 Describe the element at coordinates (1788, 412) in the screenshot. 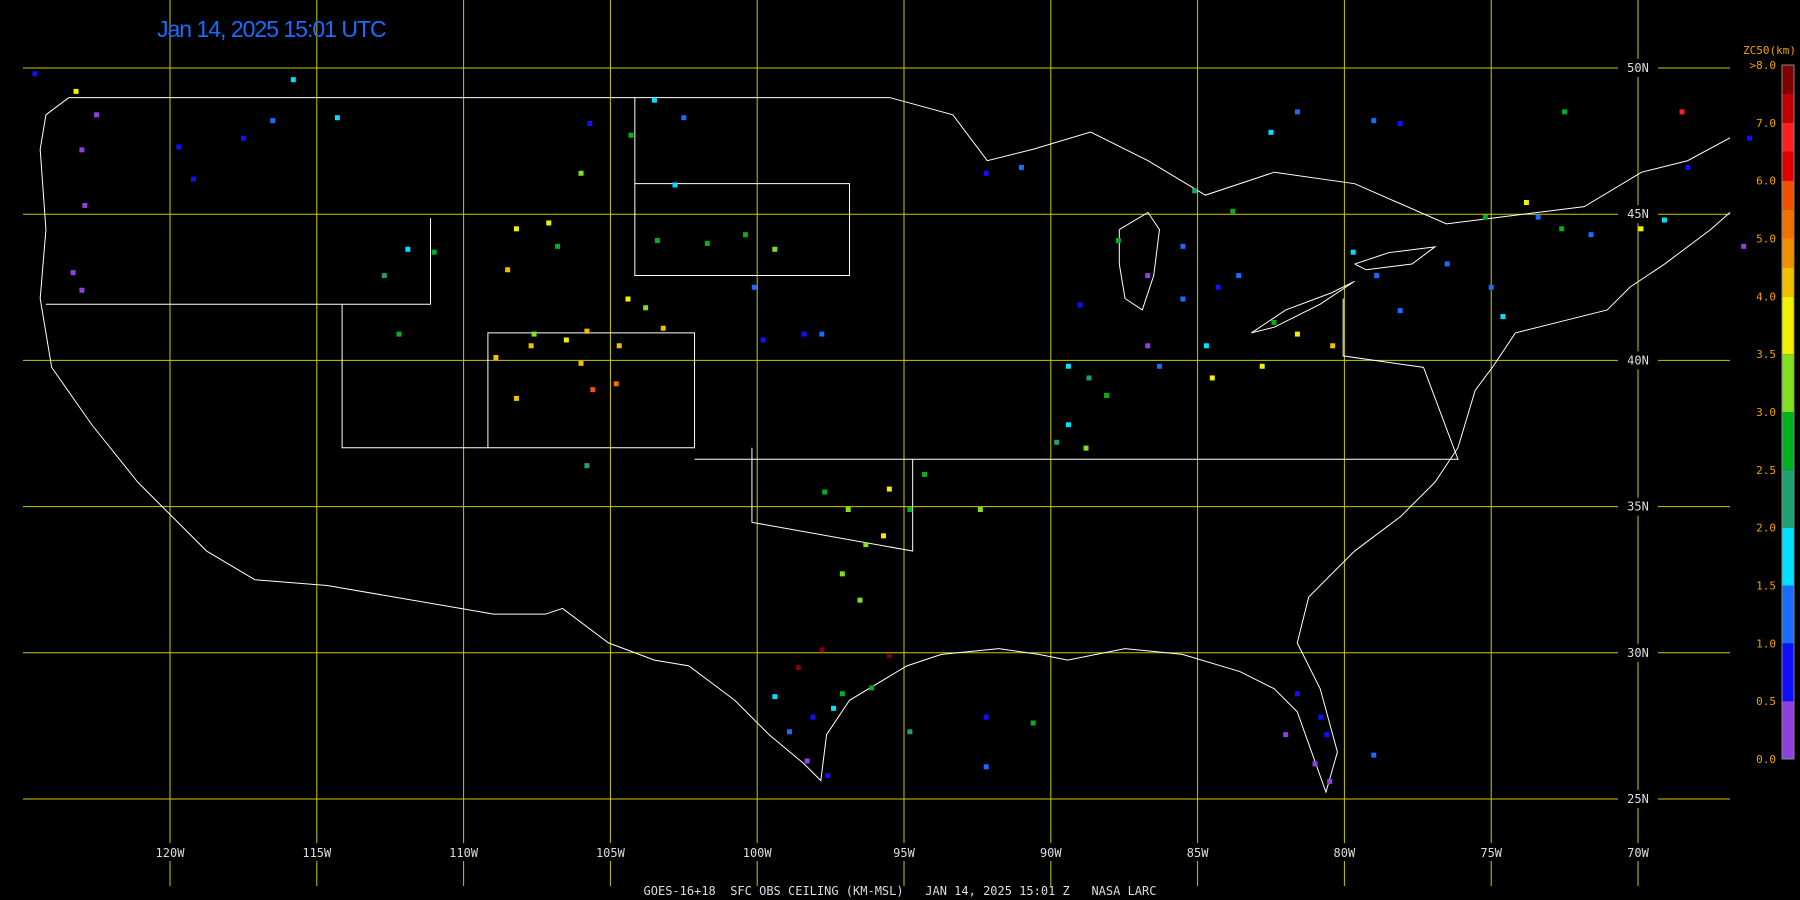

I see `colorbar-frame` at that location.